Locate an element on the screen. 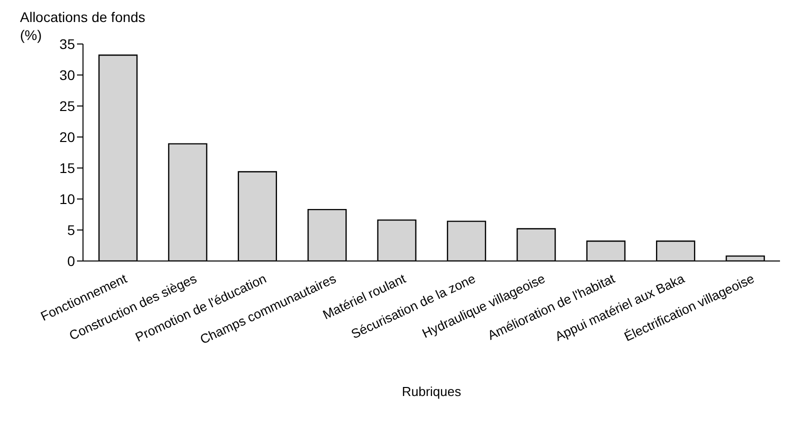 The image size is (805, 431). x-axis-title: Rubriques is located at coordinates (431, 391).